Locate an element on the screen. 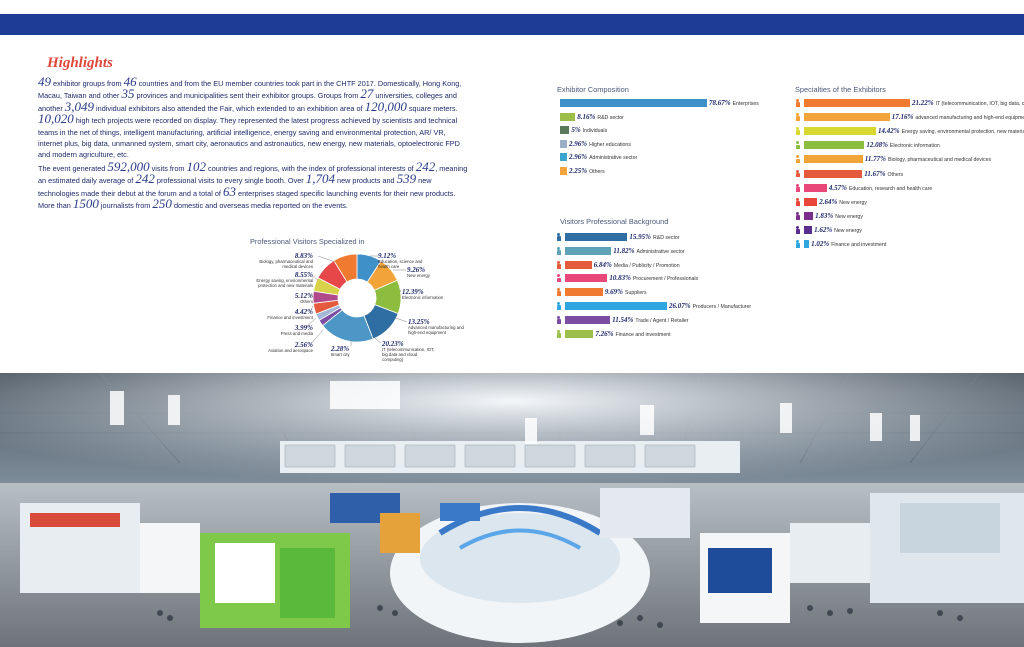  donut-slice-value: 2.28% is located at coordinates (340, 349).